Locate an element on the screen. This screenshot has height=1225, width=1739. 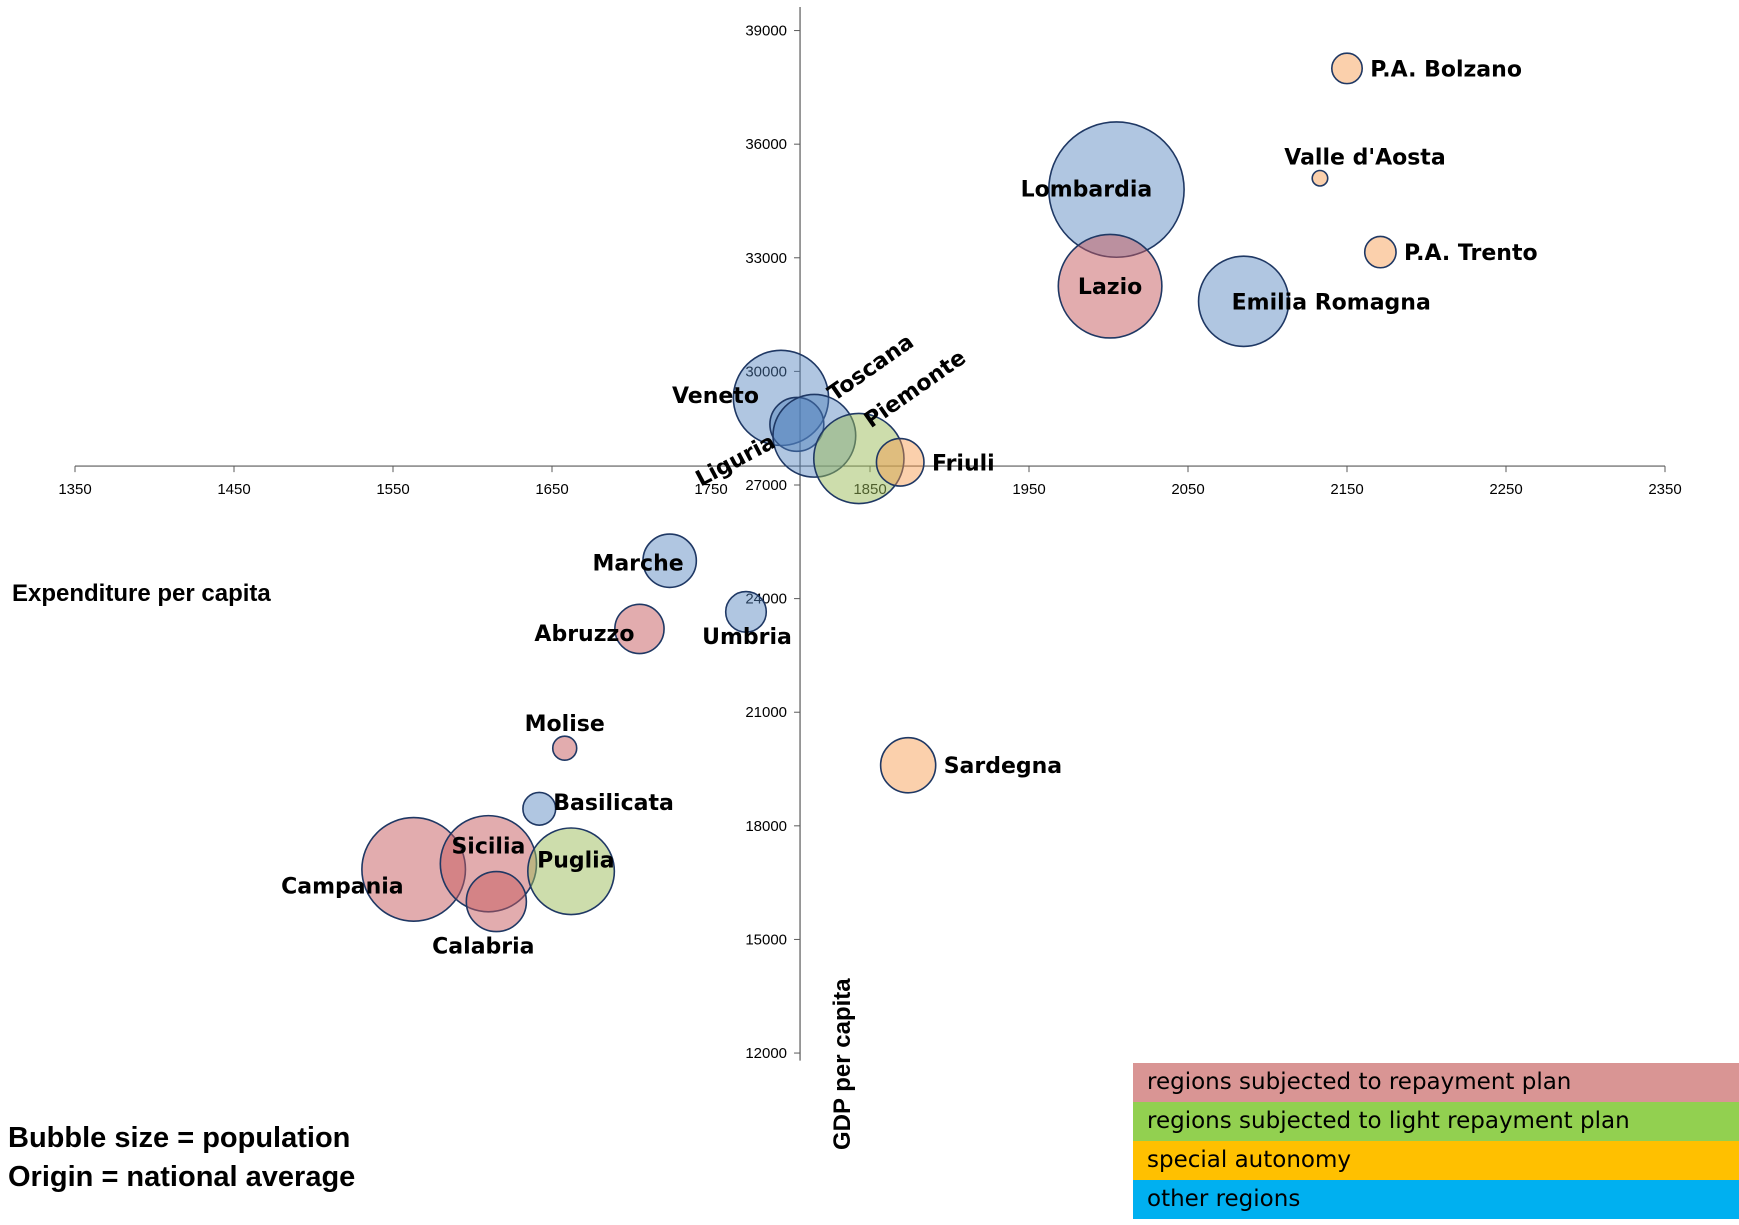
label-sardegna: Sardegna is located at coordinates (1003, 766).